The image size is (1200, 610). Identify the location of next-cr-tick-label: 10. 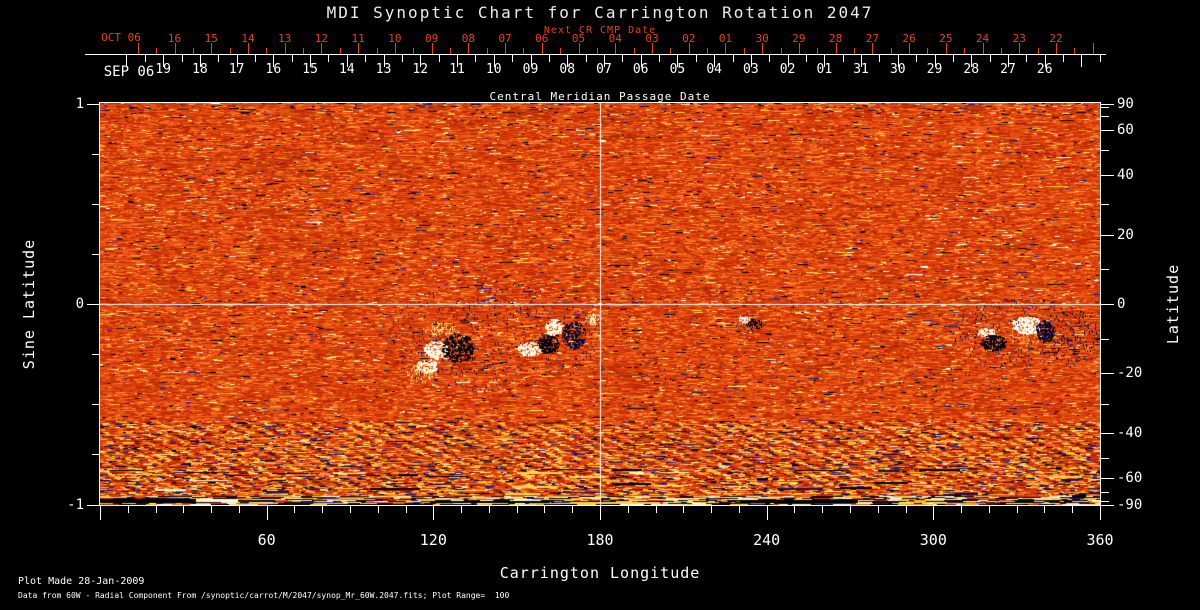
(395, 38).